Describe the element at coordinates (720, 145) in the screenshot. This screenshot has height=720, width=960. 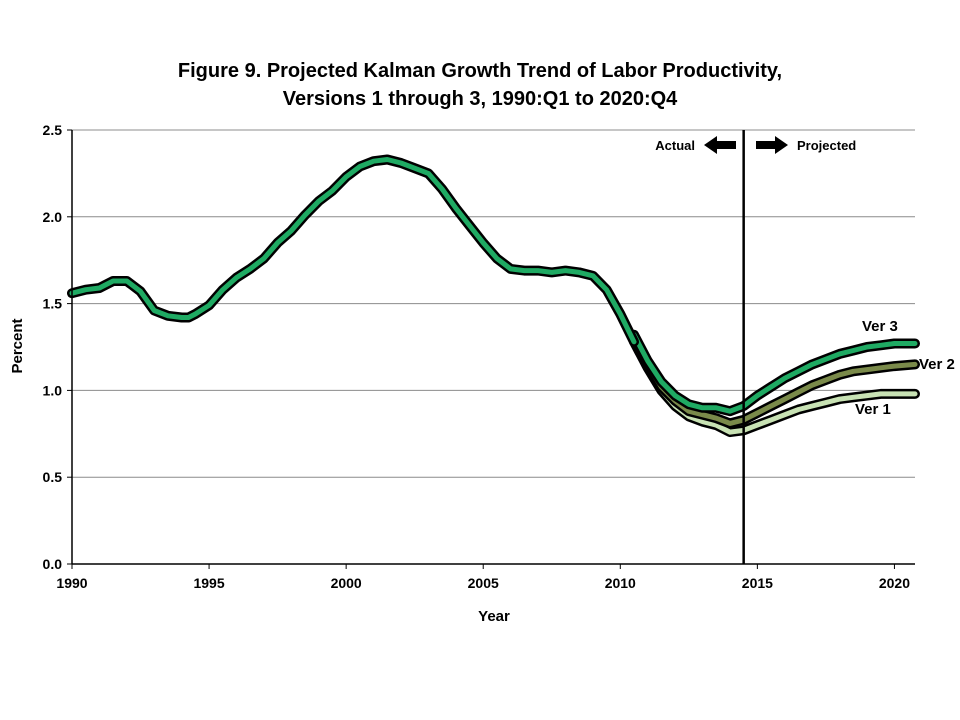
I see `left-arrow-icon` at that location.